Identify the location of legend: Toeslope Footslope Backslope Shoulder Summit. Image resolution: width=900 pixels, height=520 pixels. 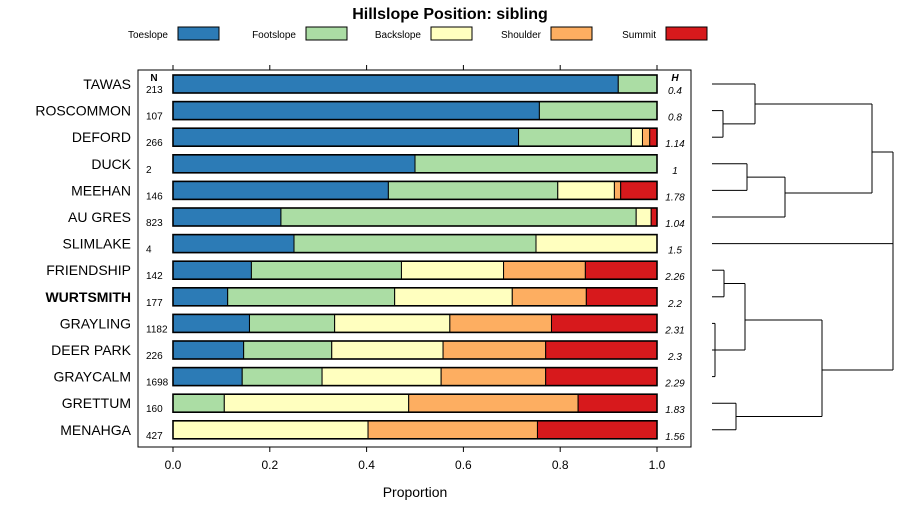
(418, 33).